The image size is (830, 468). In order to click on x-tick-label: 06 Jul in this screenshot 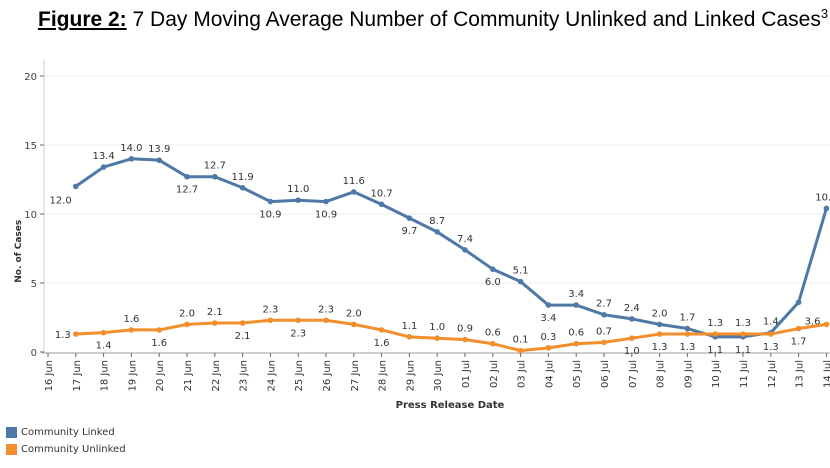, I will do `click(605, 374)`.